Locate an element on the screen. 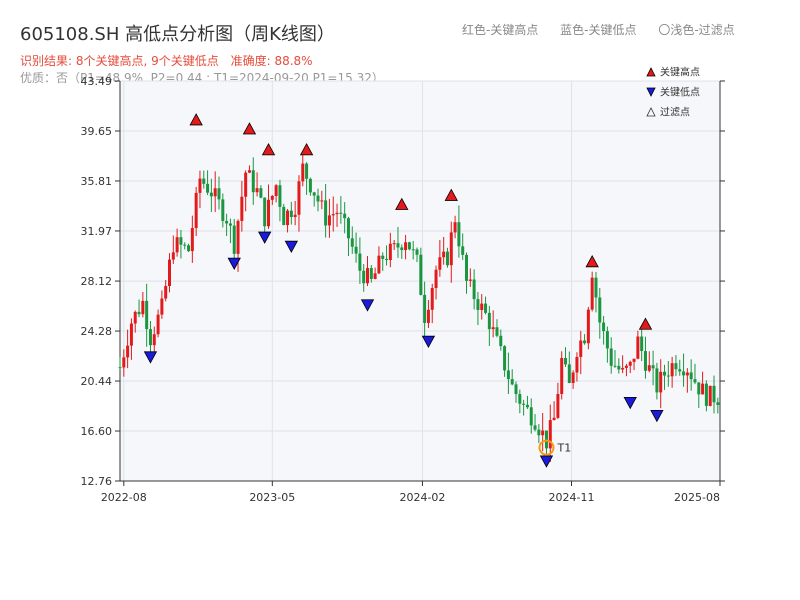 Image resolution: width=800 pixels, height=600 pixels. legend-label: 过滤点 is located at coordinates (675, 112).